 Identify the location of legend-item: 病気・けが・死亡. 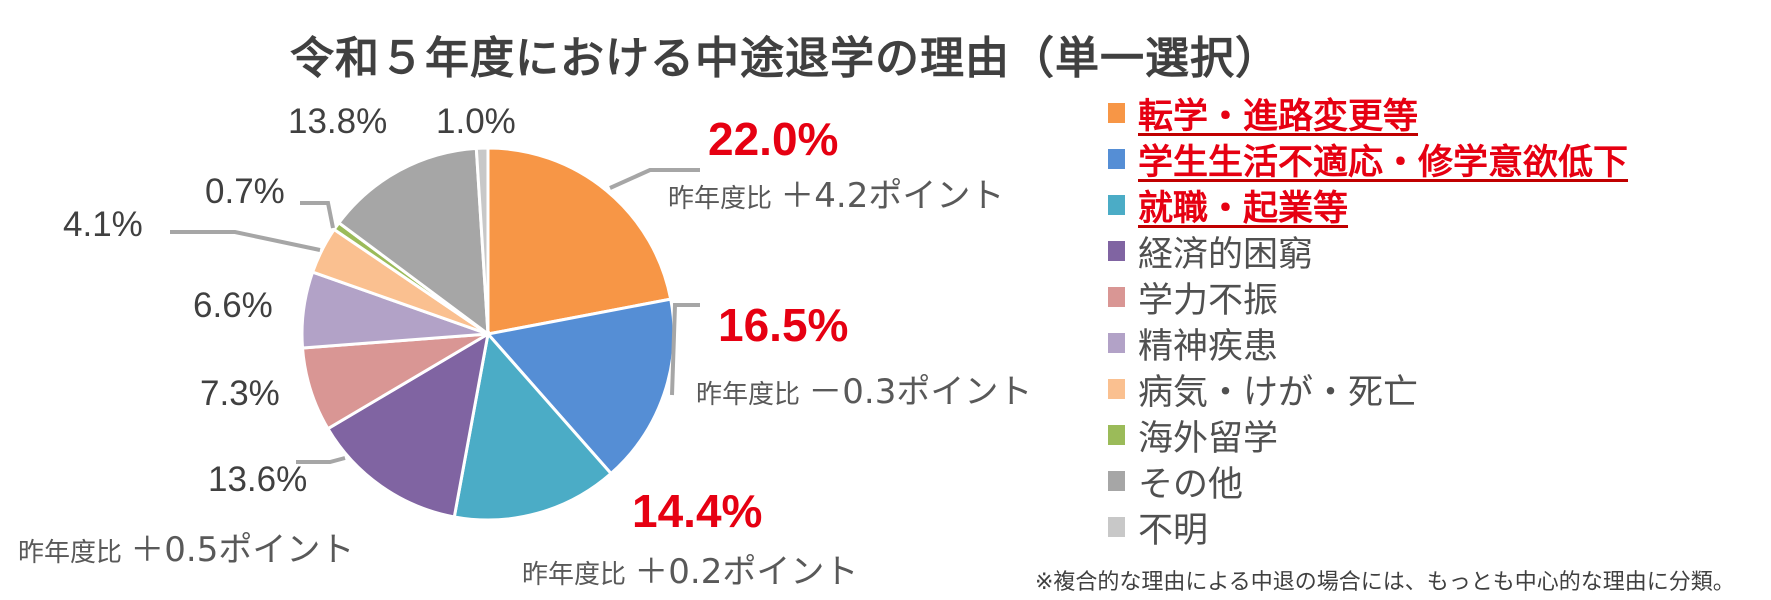
(1368, 389).